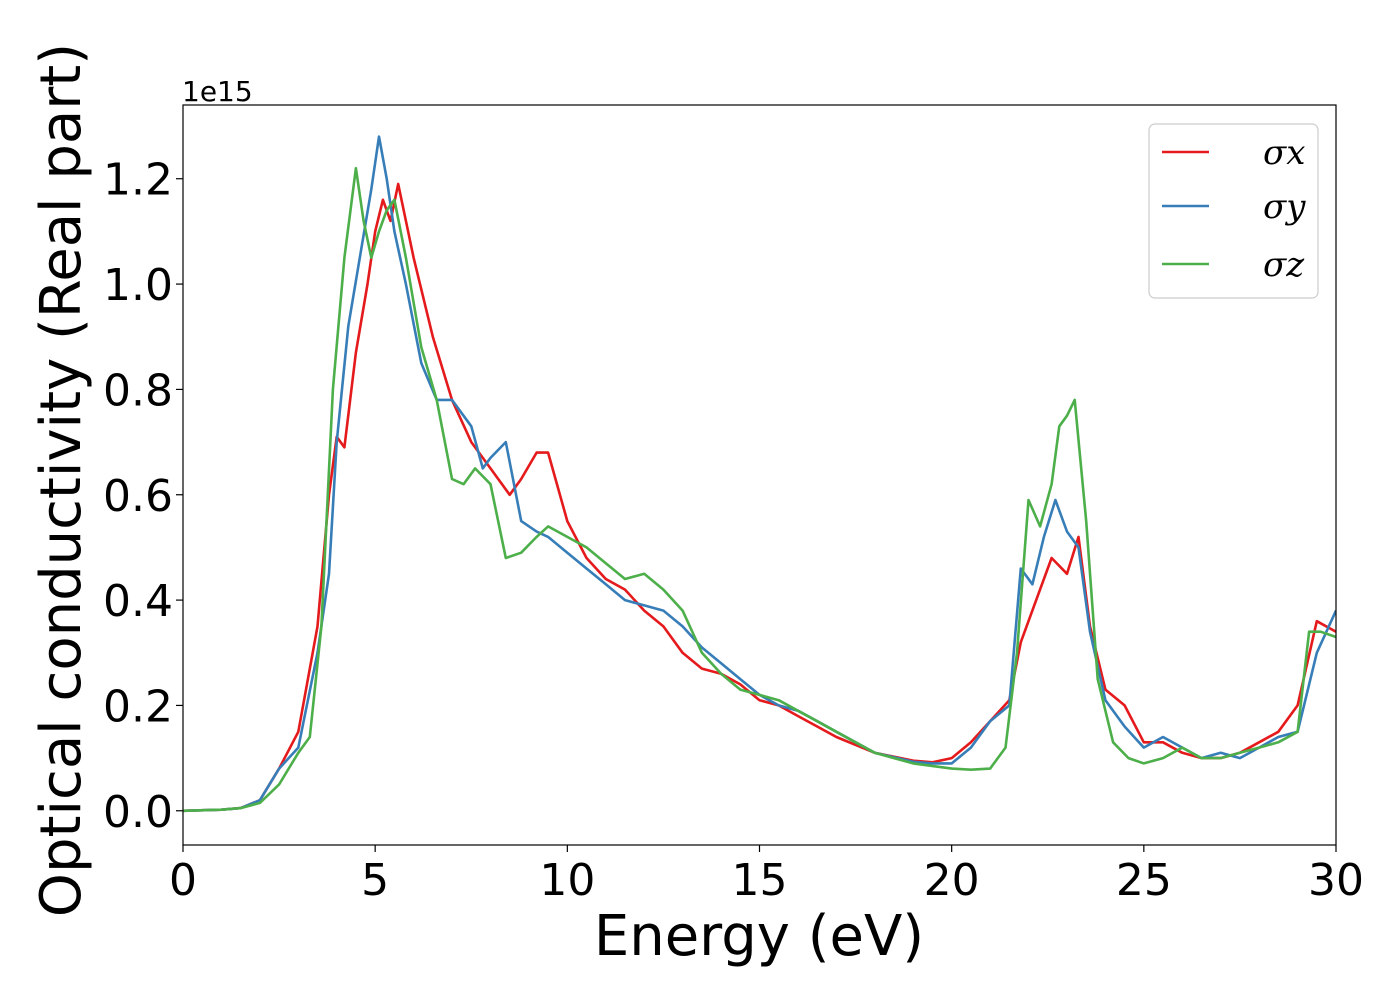 Image resolution: width=1400 pixels, height=1000 pixels. I want to click on x-tick-label: 20, so click(952, 880).